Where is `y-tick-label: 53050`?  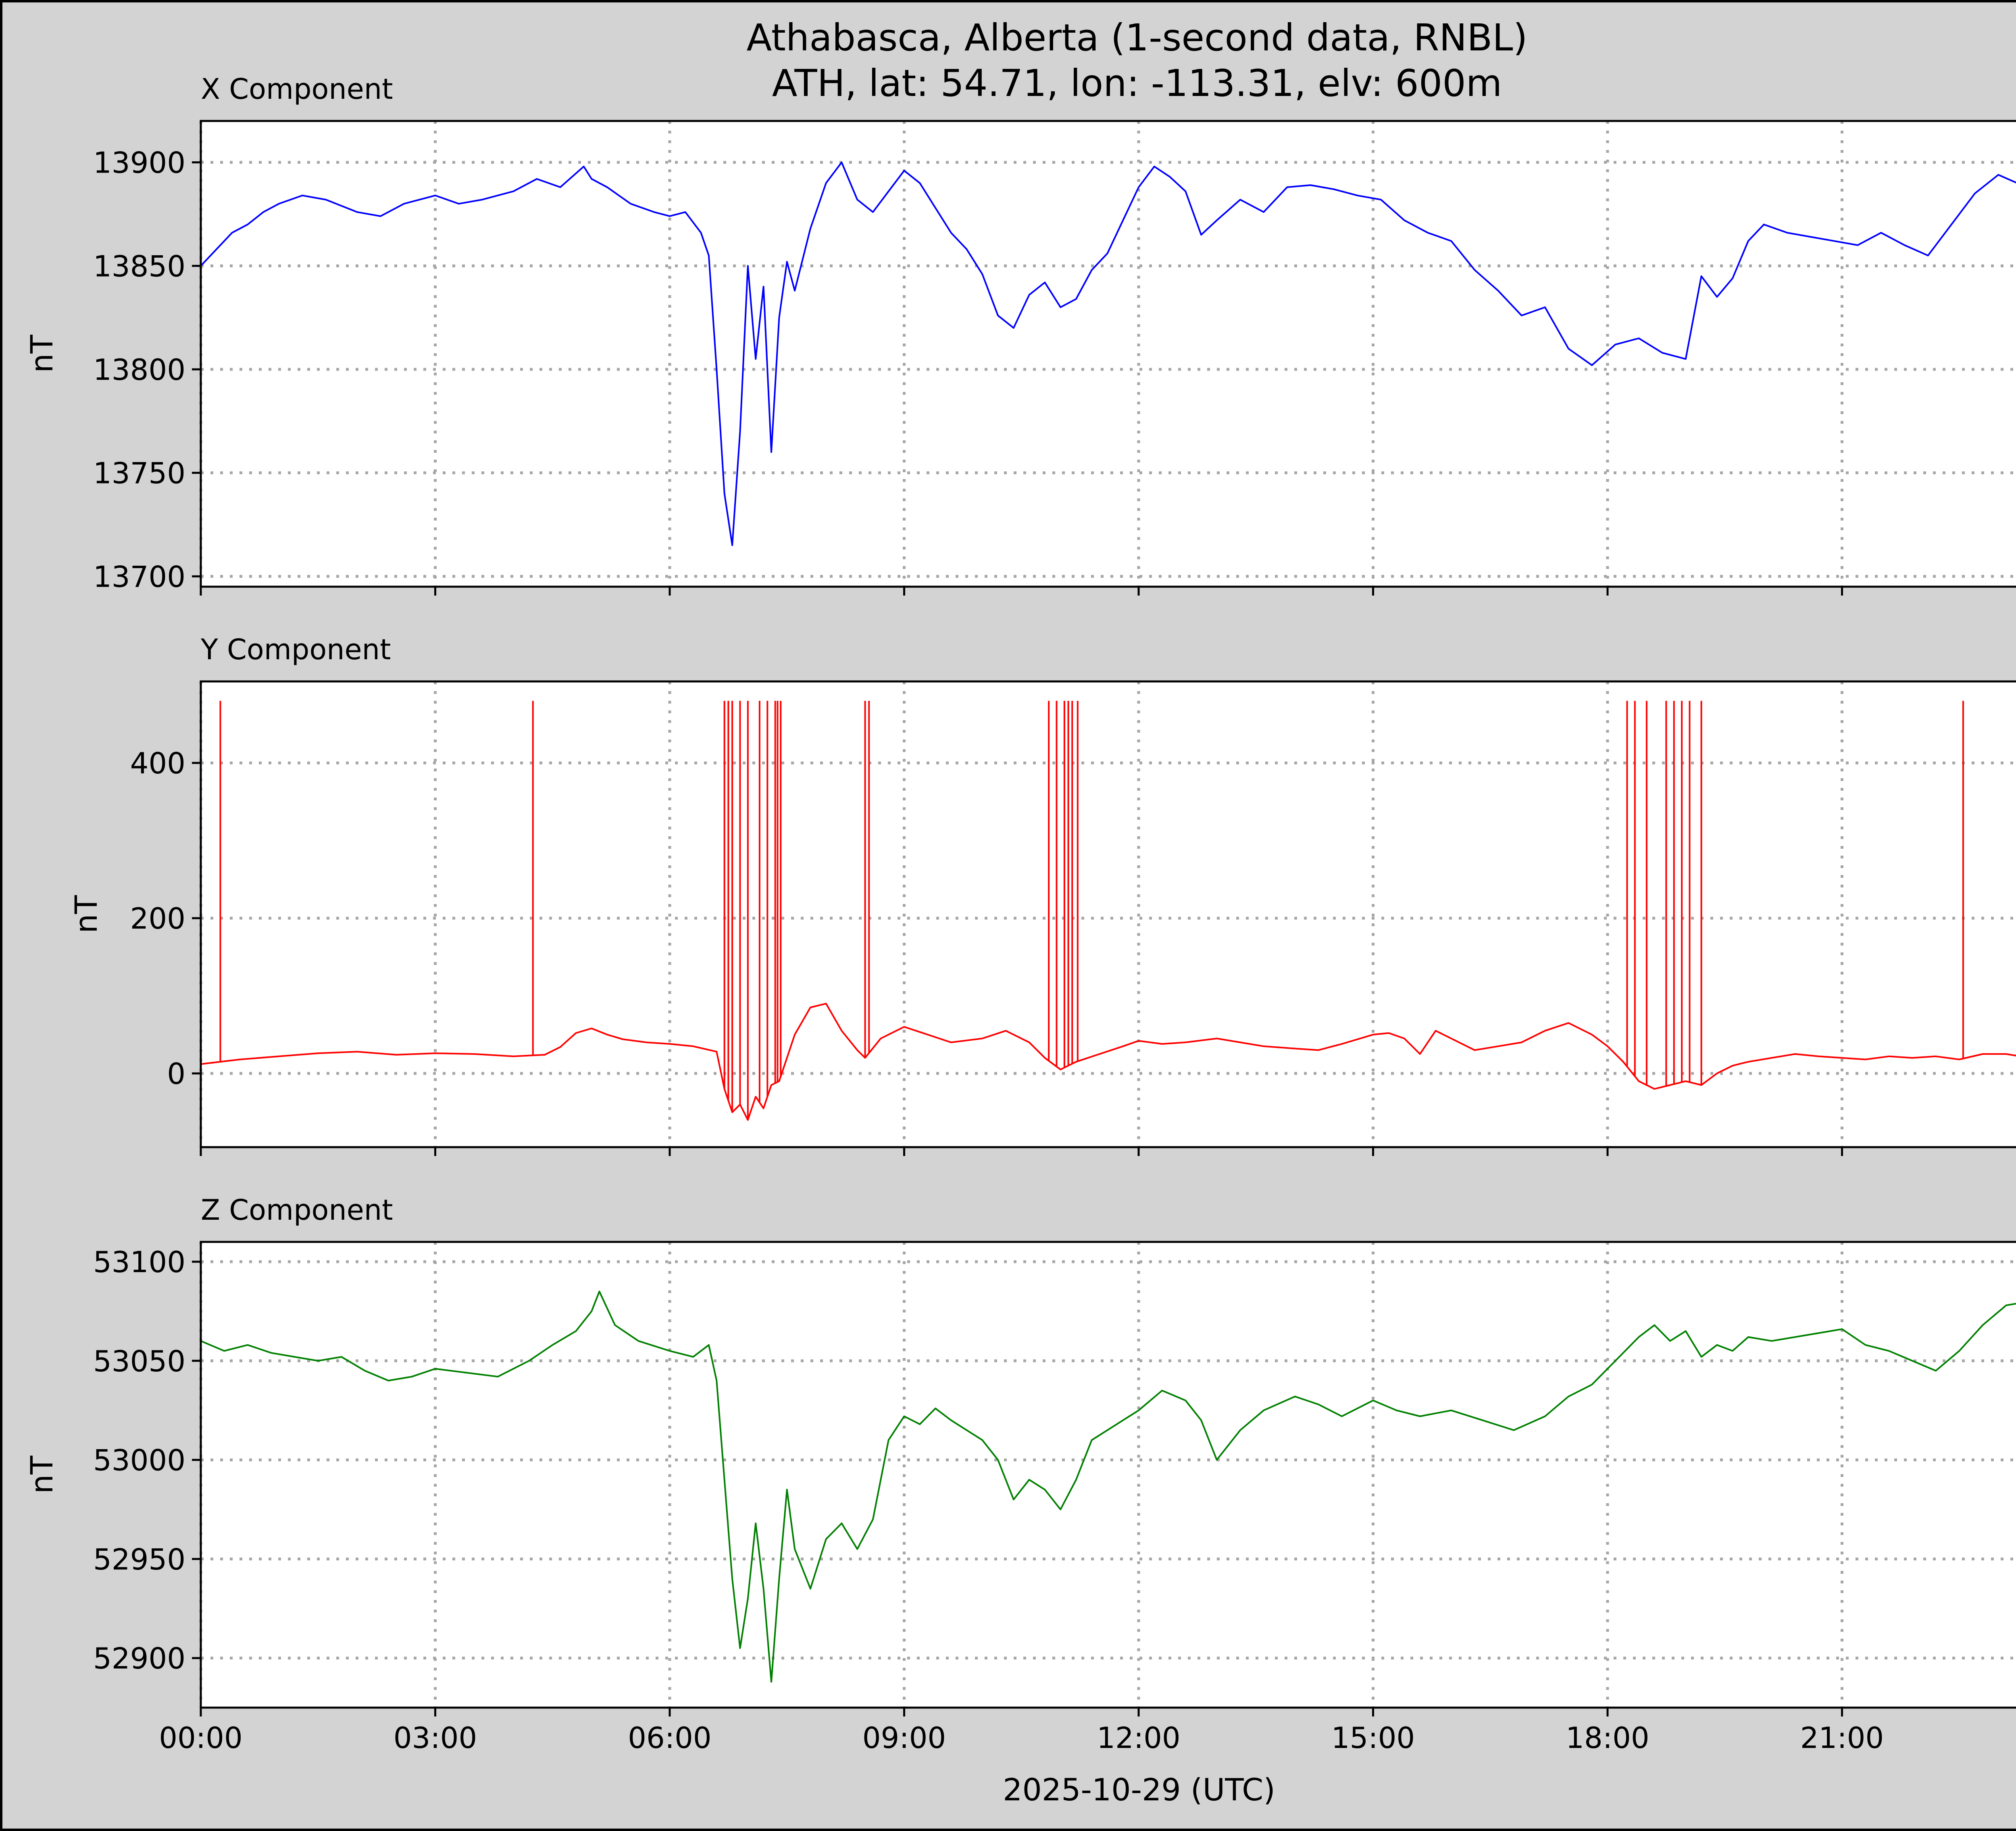 y-tick-label: 53050 is located at coordinates (139, 1361).